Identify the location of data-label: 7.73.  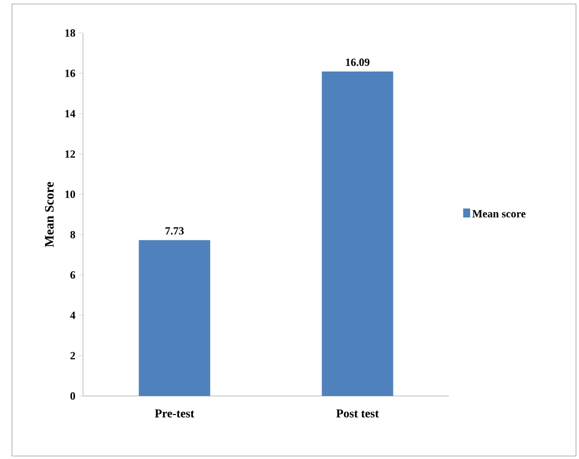
(175, 231).